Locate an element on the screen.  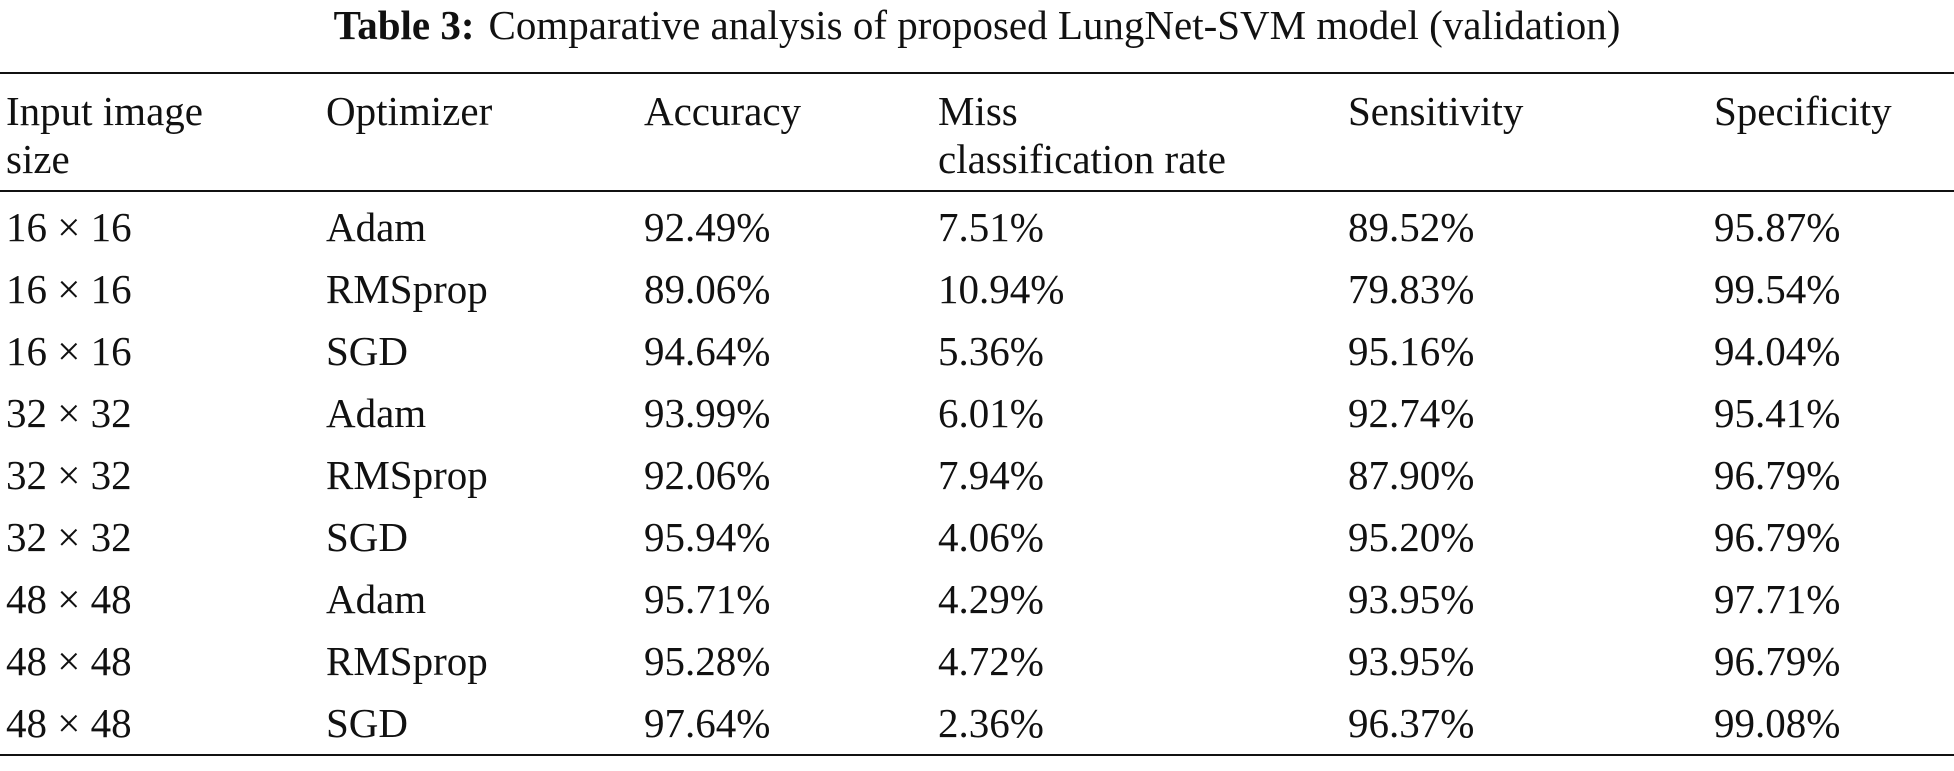
header-line: Accuracy is located at coordinates (723, 111).